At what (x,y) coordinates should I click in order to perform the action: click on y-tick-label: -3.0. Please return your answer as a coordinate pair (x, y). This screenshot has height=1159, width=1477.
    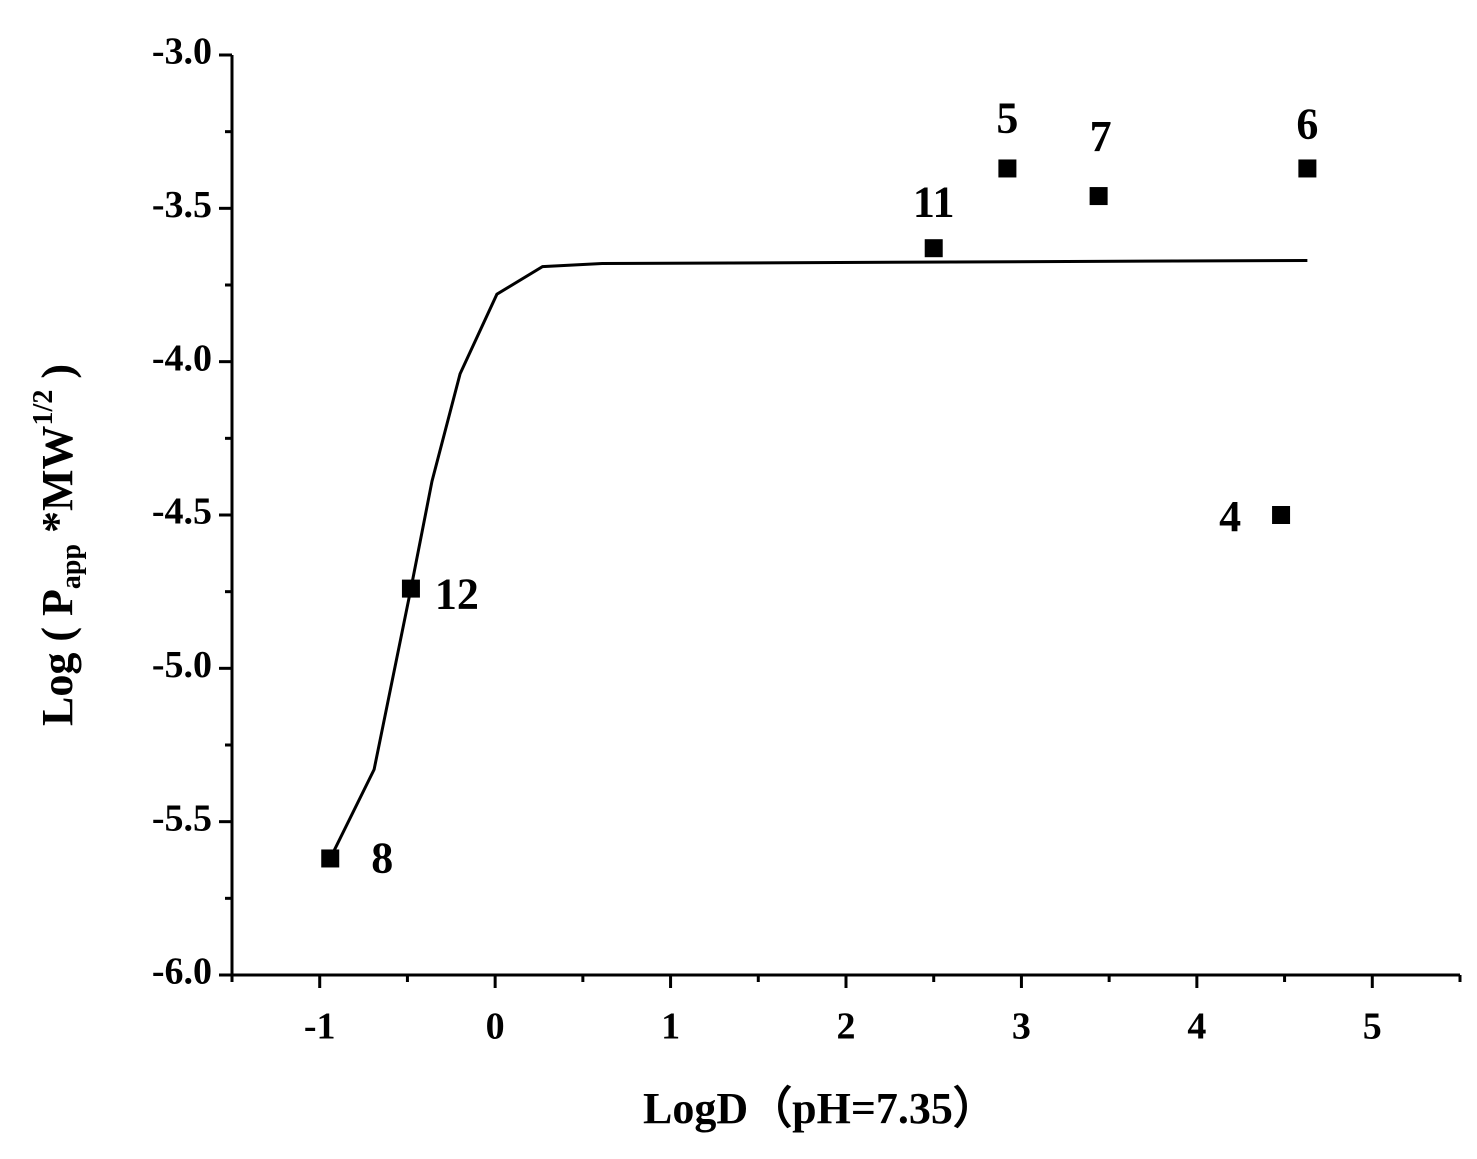
    Looking at the image, I should click on (182, 52).